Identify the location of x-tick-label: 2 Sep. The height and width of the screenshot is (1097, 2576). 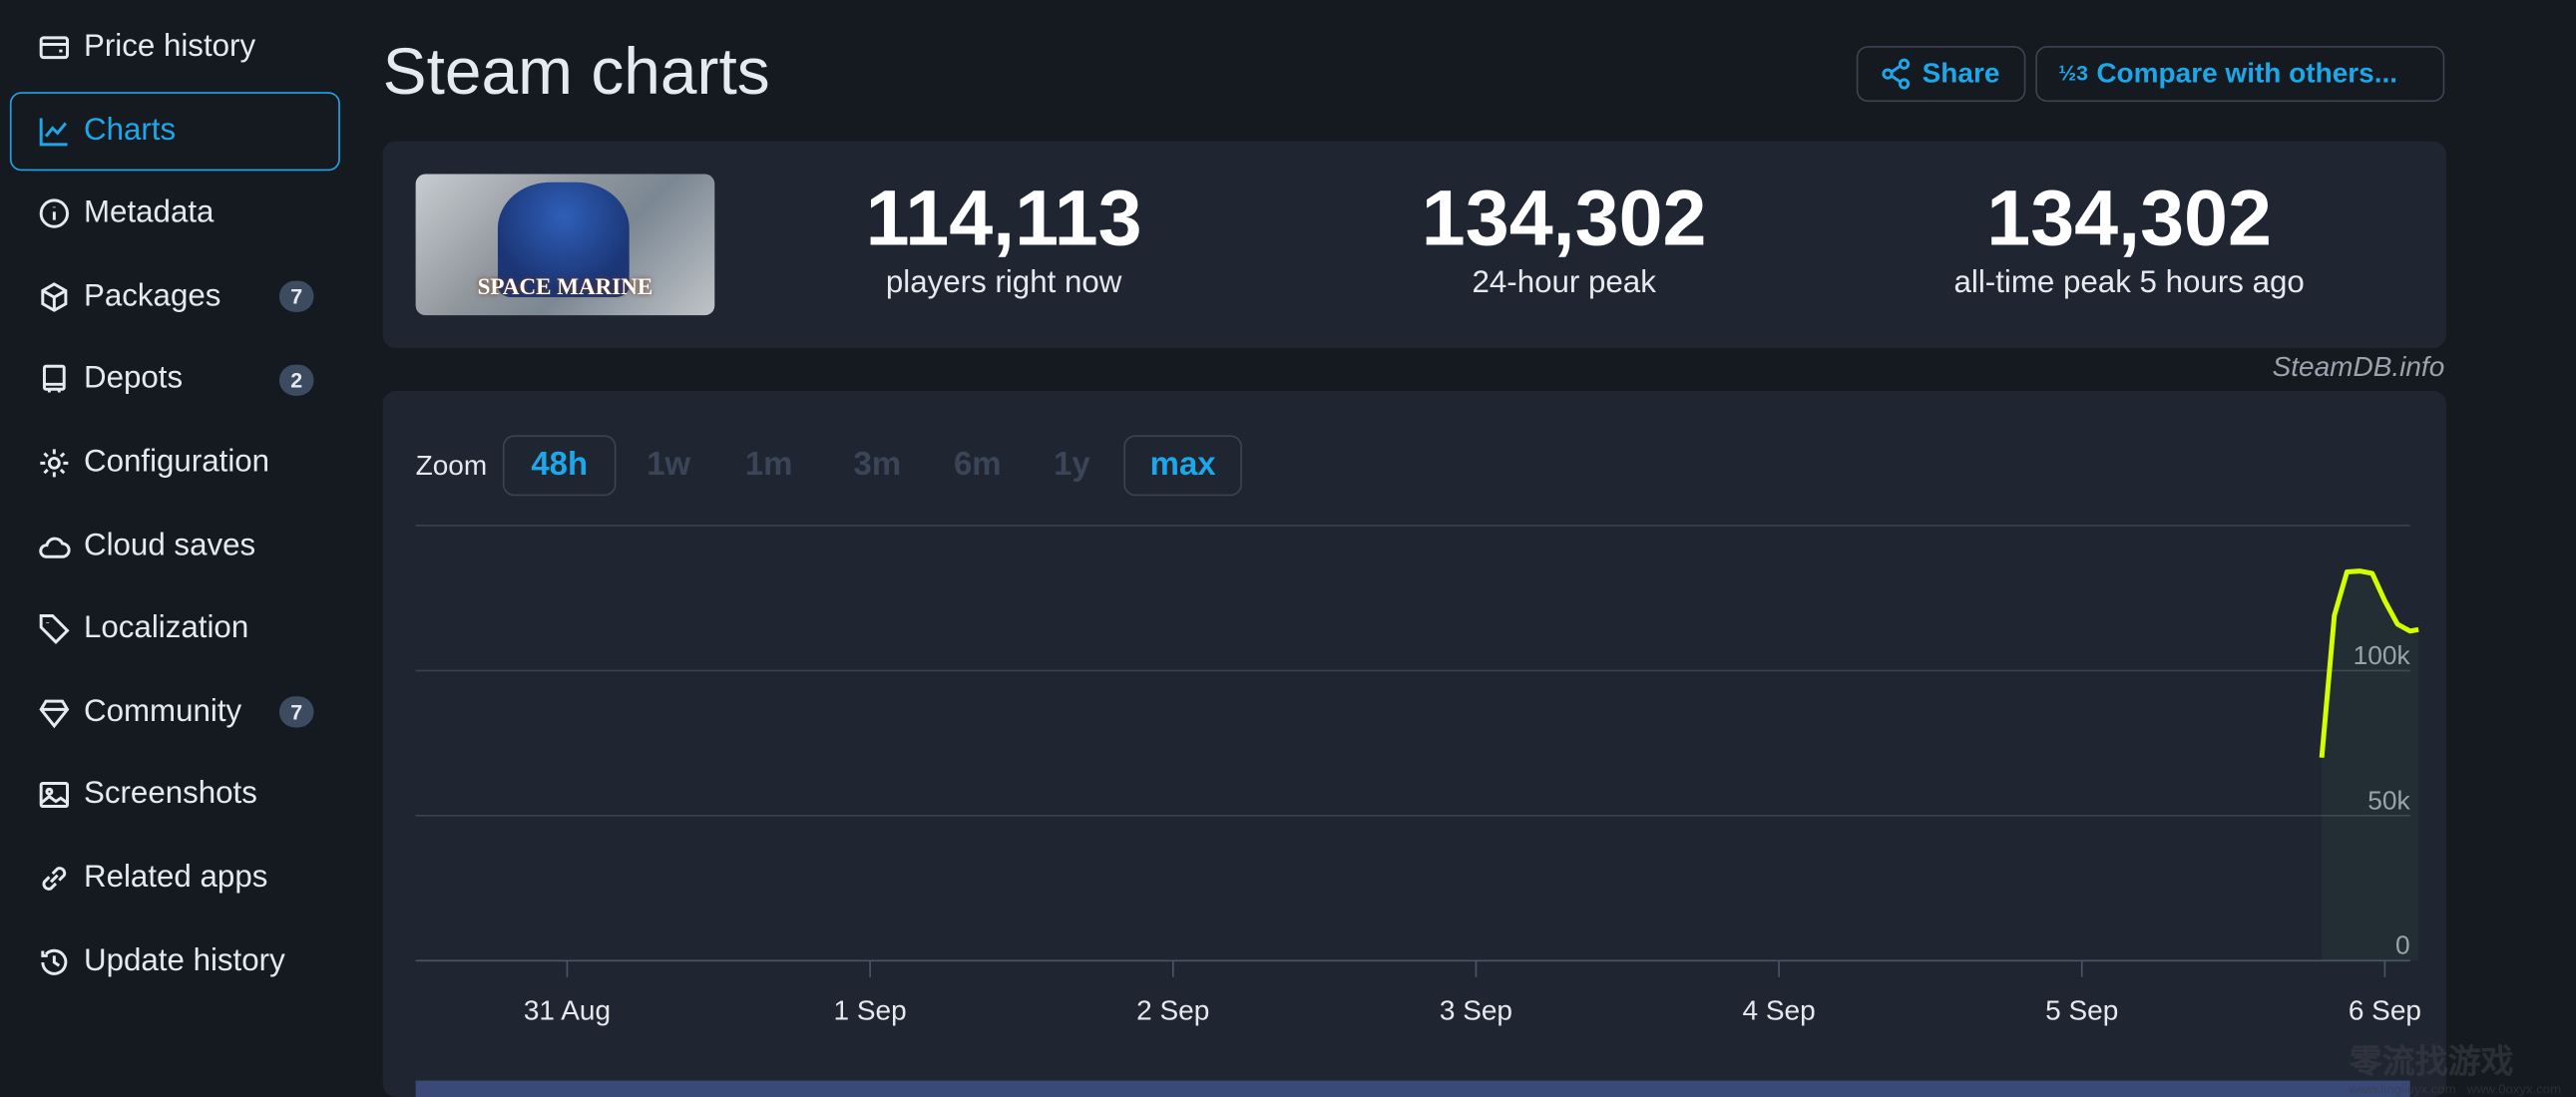
(1172, 1011).